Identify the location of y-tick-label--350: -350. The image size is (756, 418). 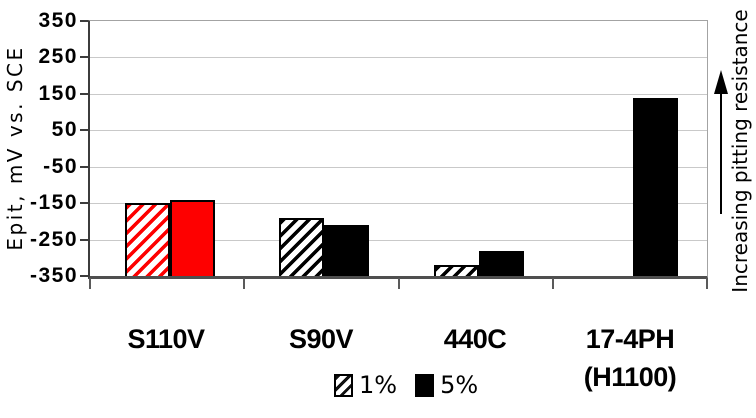
(53, 275).